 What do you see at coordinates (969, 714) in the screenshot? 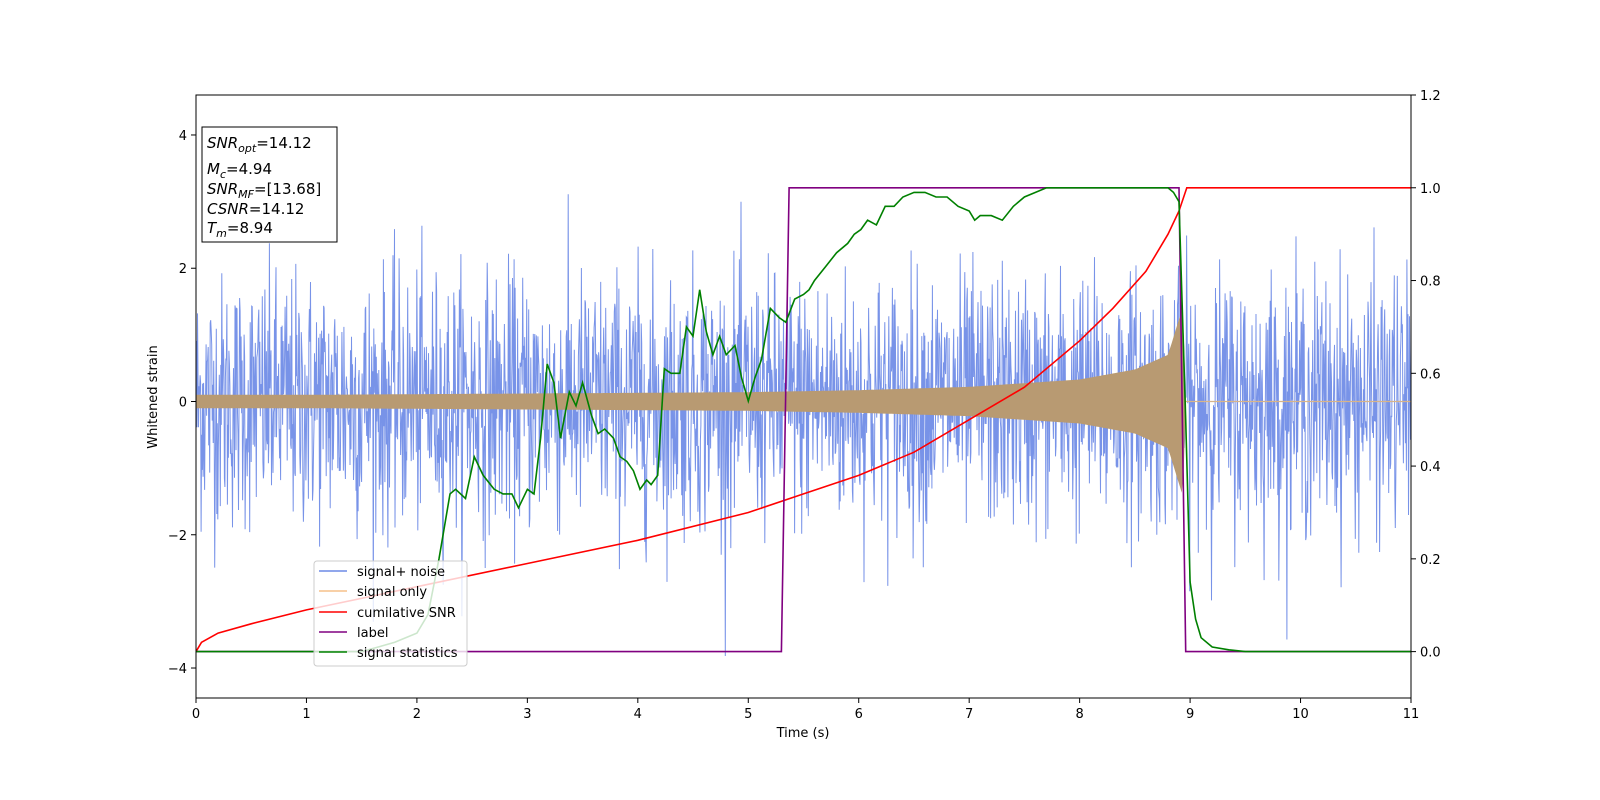
I see `x-tick-label: 7` at bounding box center [969, 714].